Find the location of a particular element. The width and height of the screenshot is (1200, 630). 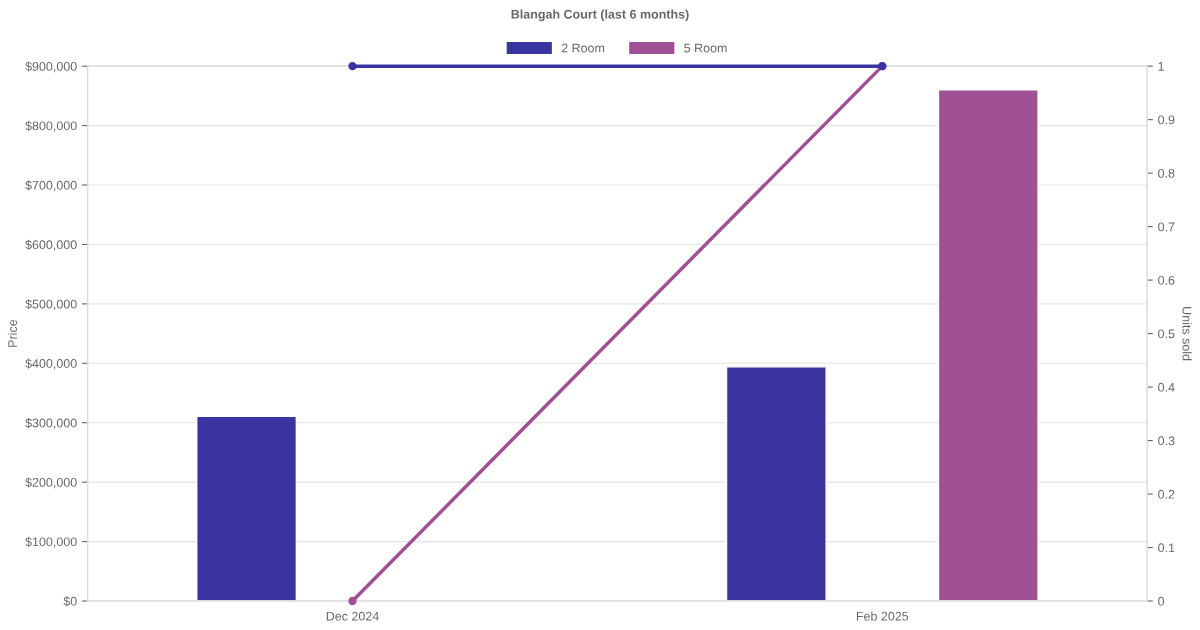

y2-tick-label: 0 is located at coordinates (1161, 601).